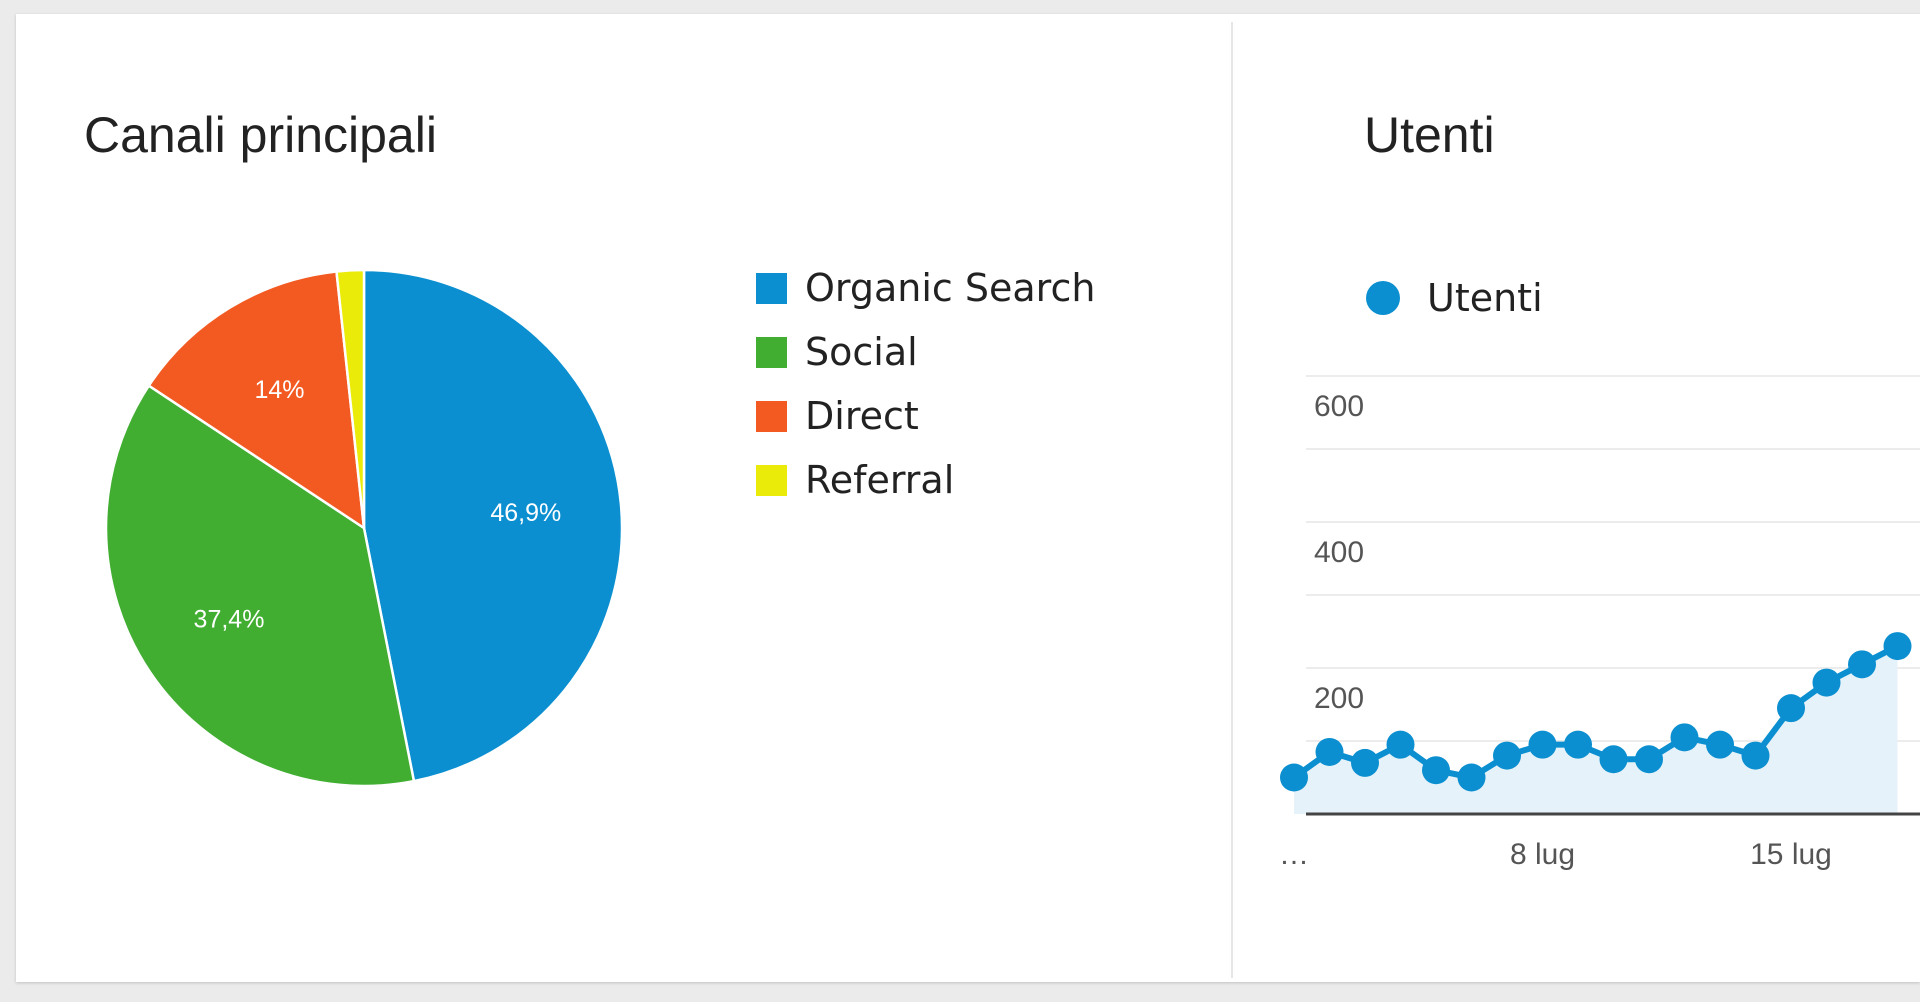 This screenshot has height=1002, width=1920. I want to click on legend-item-social: Social, so click(925, 352).